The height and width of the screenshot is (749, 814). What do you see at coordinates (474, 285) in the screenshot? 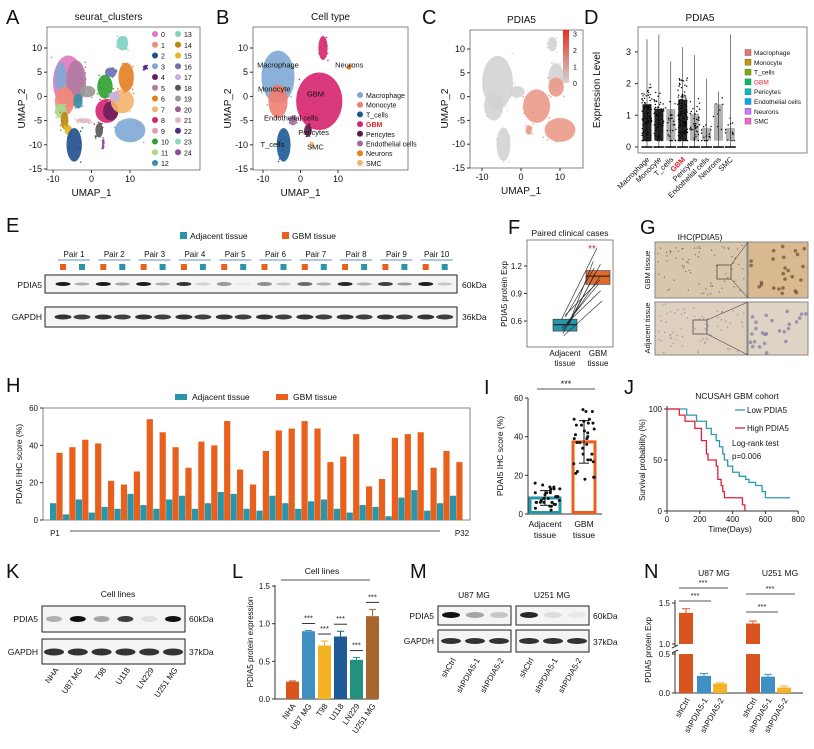
I see `molecular-weight: 60kDa` at bounding box center [474, 285].